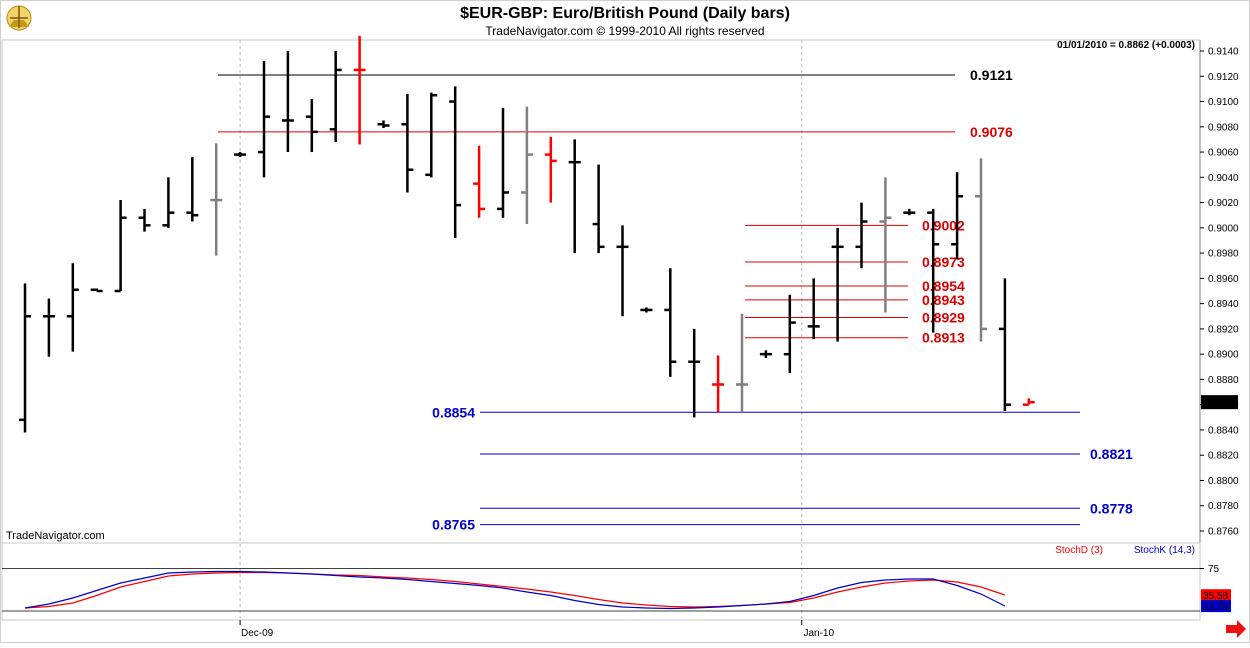 The height and width of the screenshot is (648, 1250). Describe the element at coordinates (1223, 52) in the screenshot. I see `price-tick-label: 0.9140` at that location.